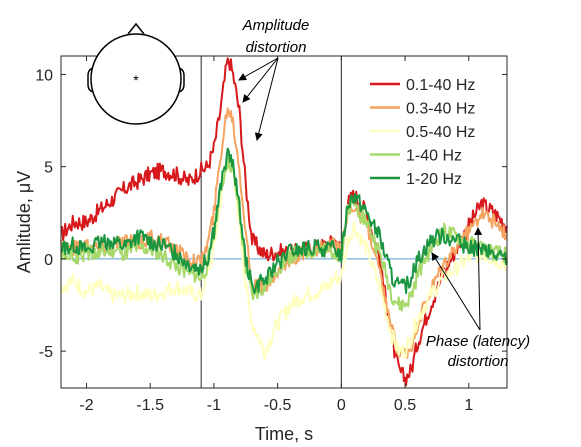  Describe the element at coordinates (136, 28) in the screenshot. I see `head-nose-icon` at that location.